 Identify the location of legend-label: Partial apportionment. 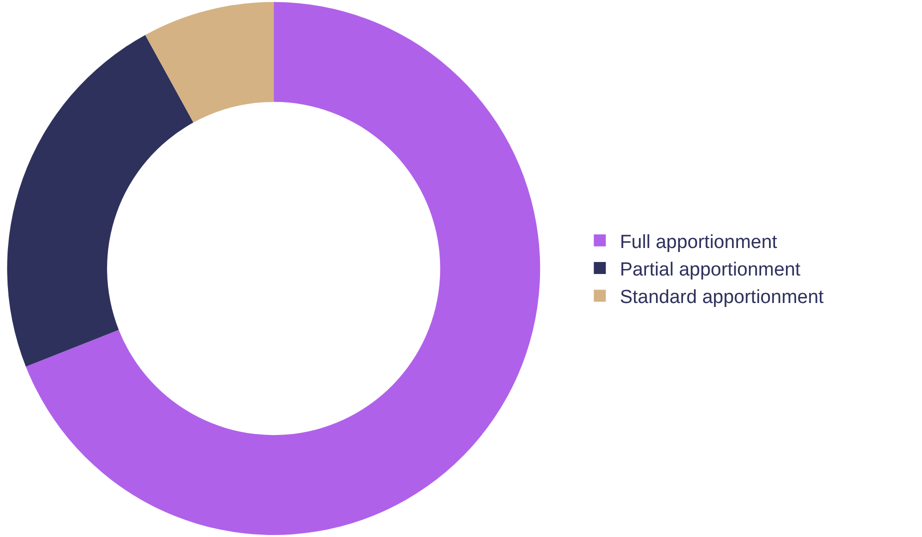
(711, 269).